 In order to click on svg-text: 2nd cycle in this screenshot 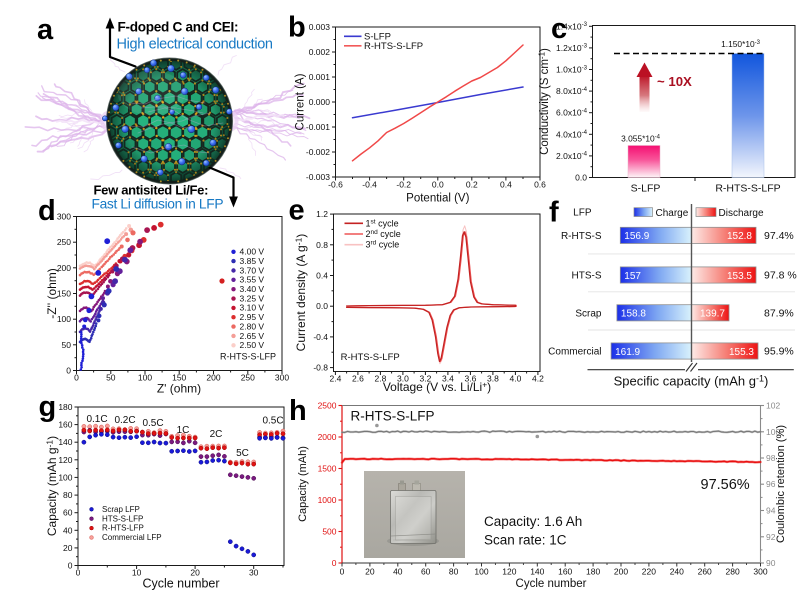, I will do `click(383, 234)`.